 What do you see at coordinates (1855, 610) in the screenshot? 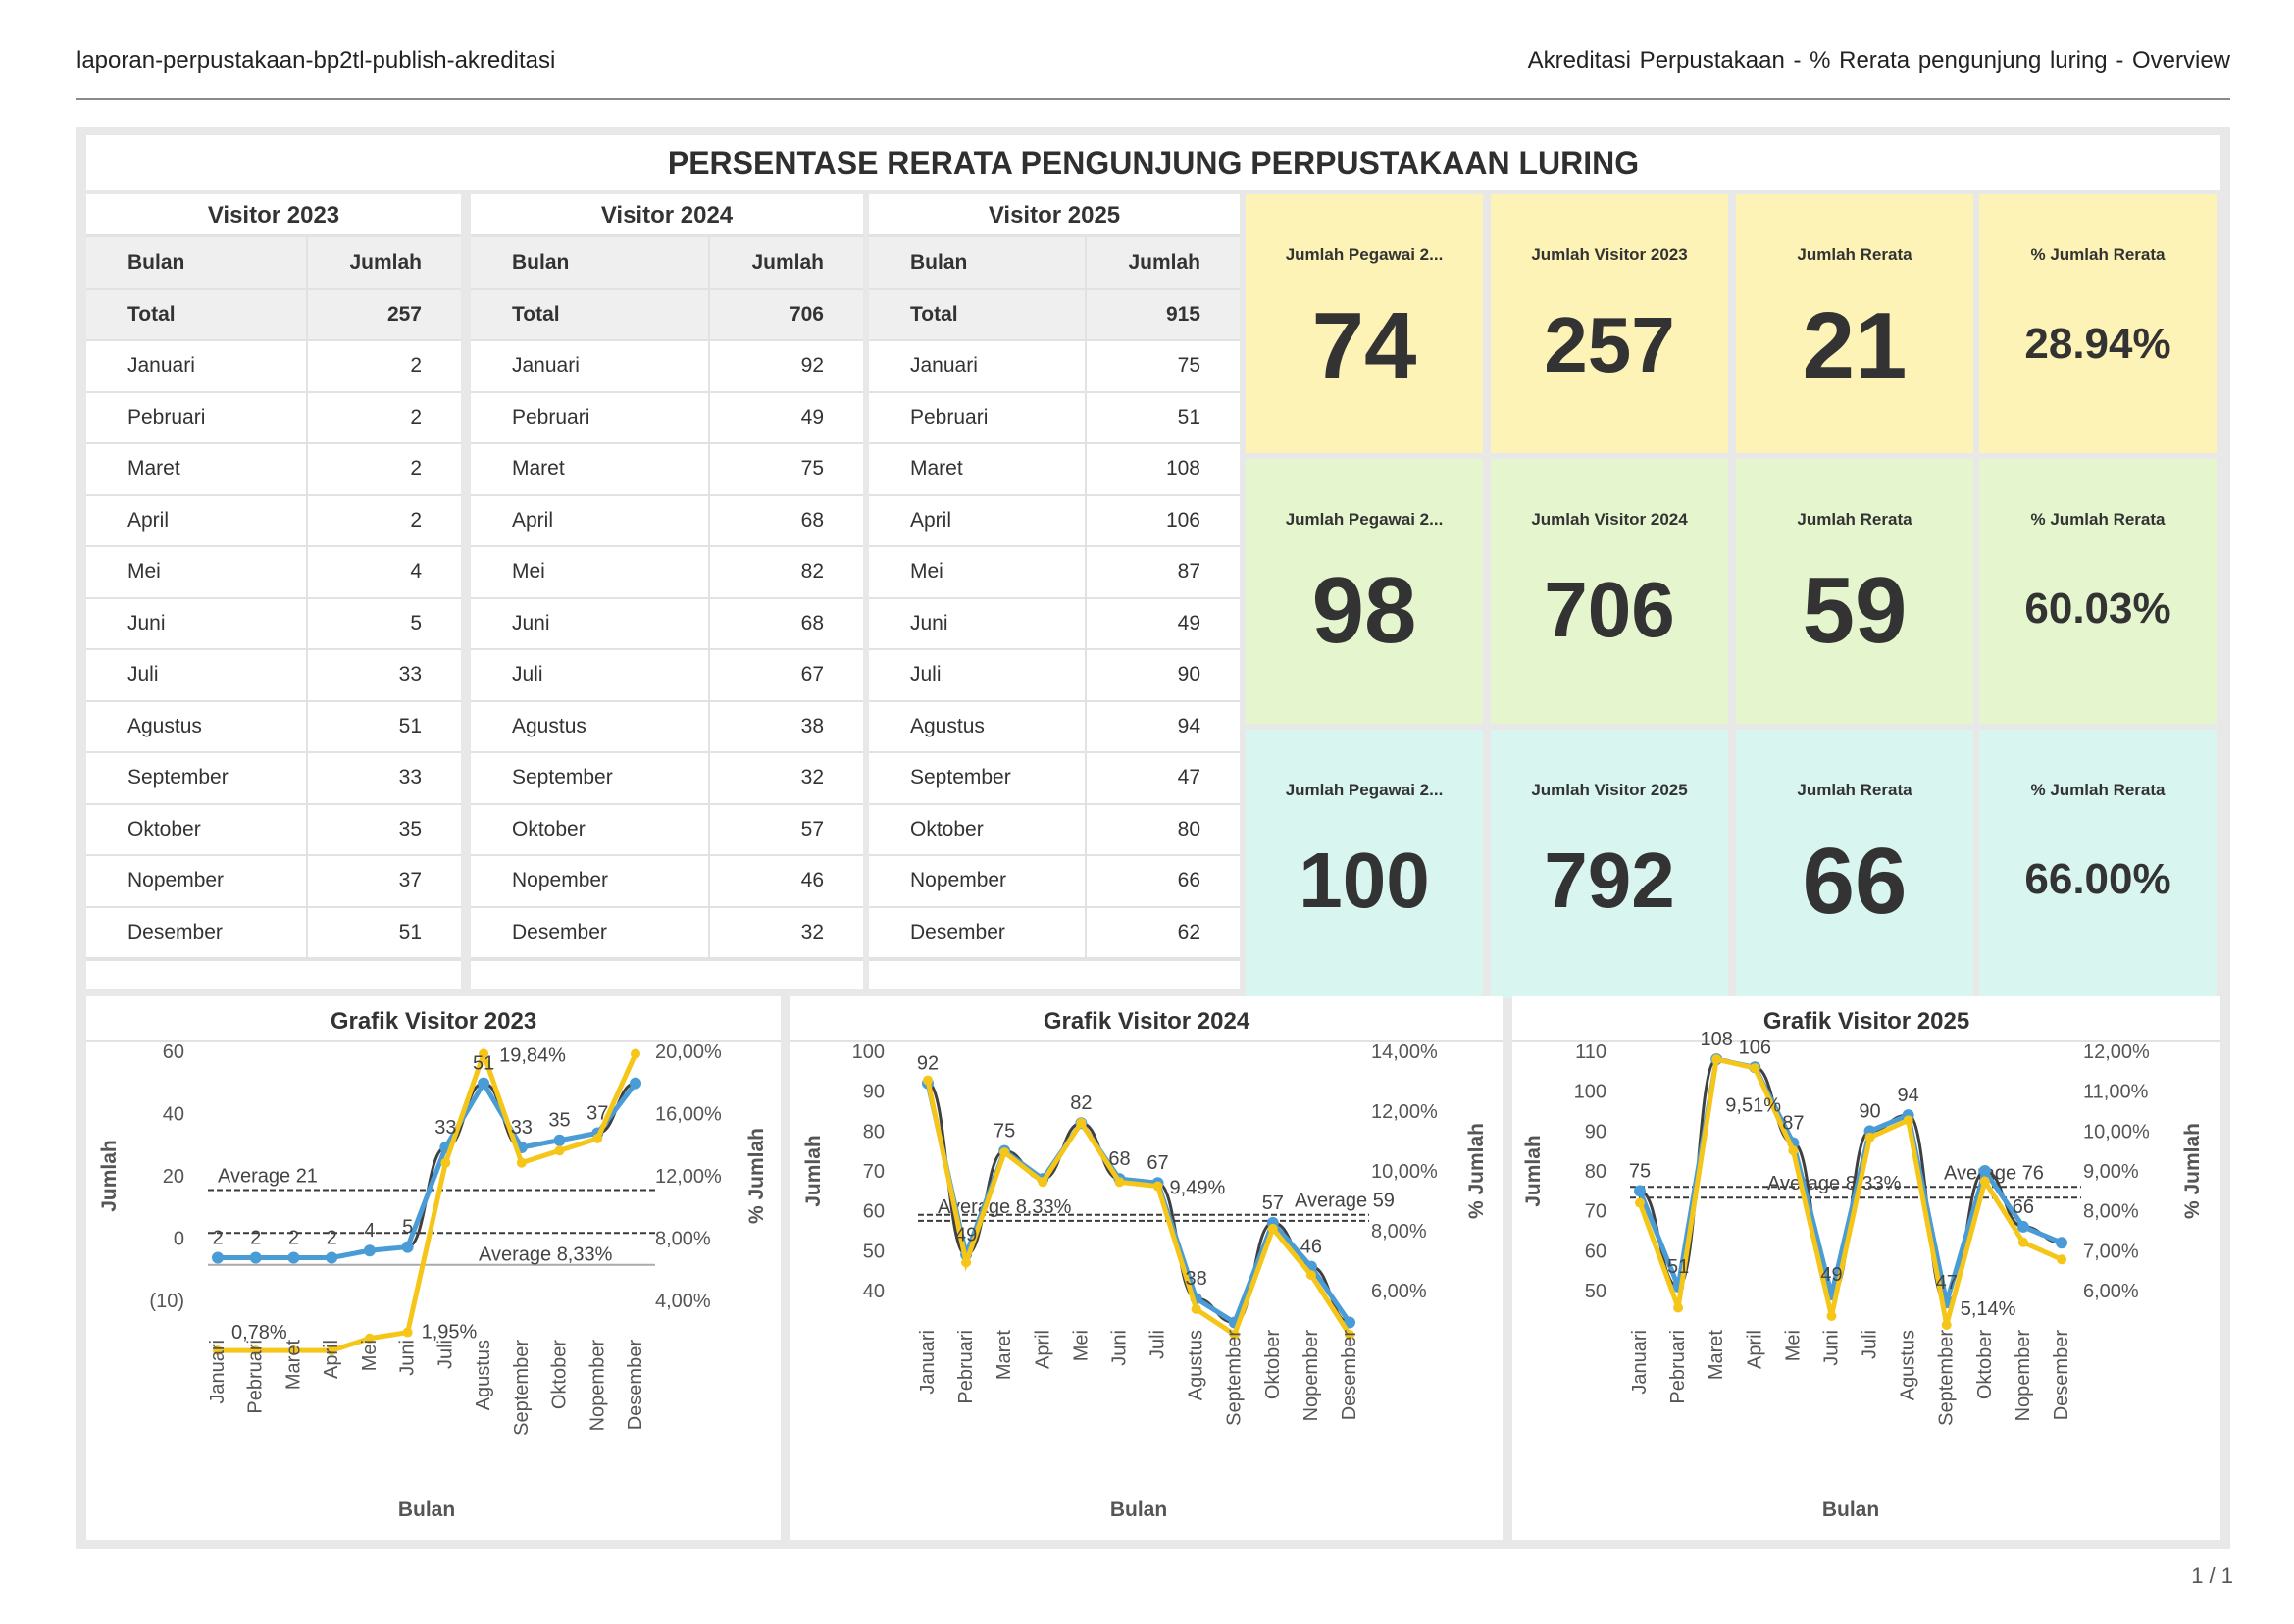
I see `kpi-value: 59` at bounding box center [1855, 610].